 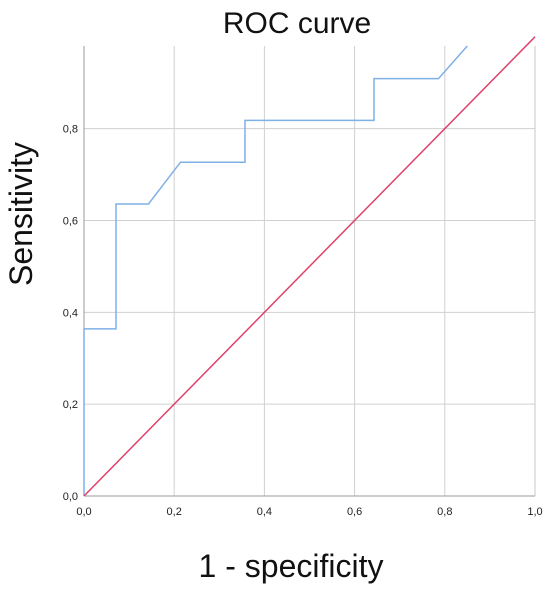 What do you see at coordinates (297, 23) in the screenshot?
I see `chart-title: ROC curve` at bounding box center [297, 23].